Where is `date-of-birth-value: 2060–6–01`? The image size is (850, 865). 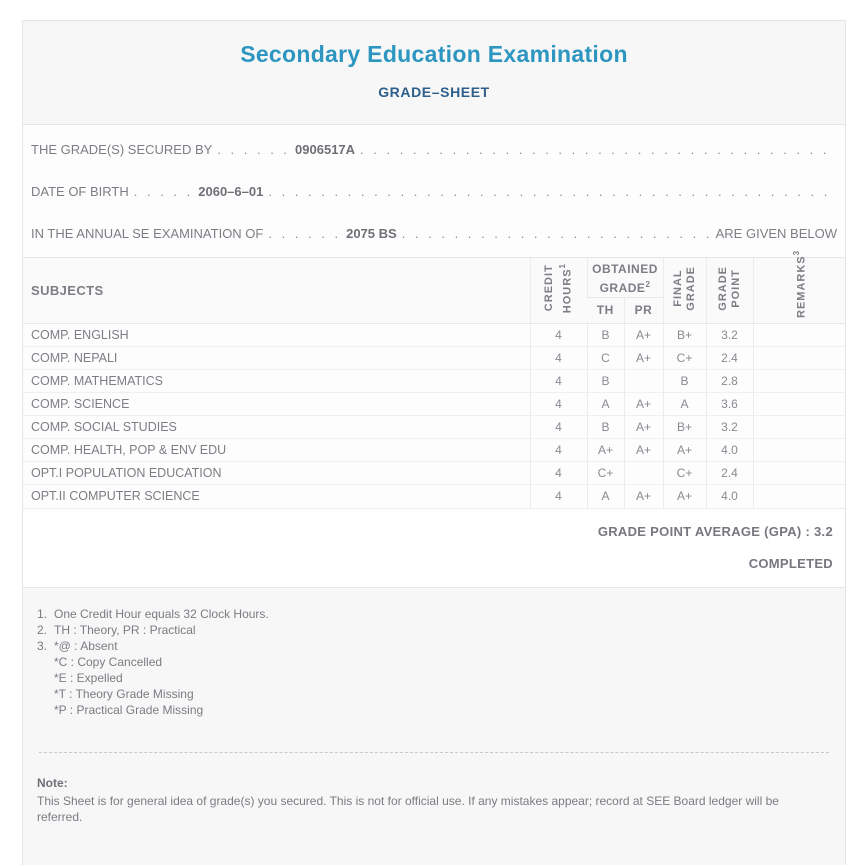
date-of-birth-value: 2060–6–01 is located at coordinates (231, 191).